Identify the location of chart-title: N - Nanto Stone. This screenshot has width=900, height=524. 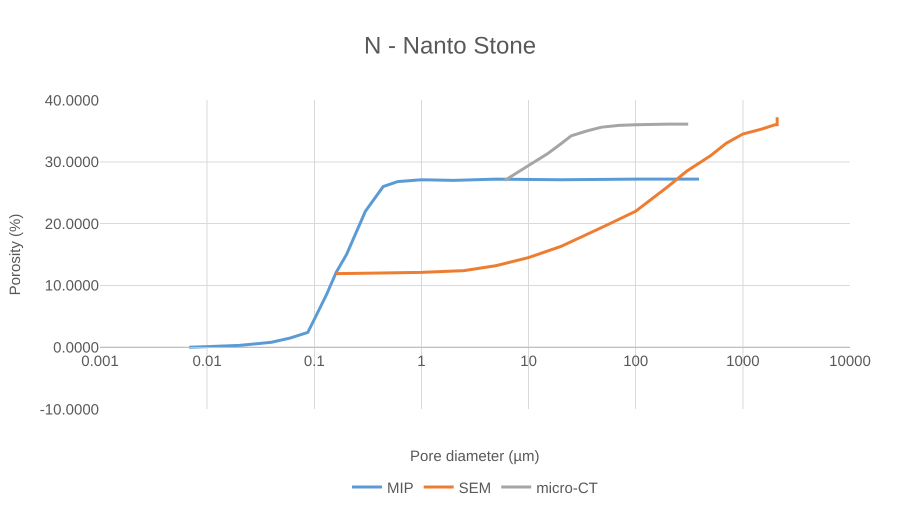
(450, 46).